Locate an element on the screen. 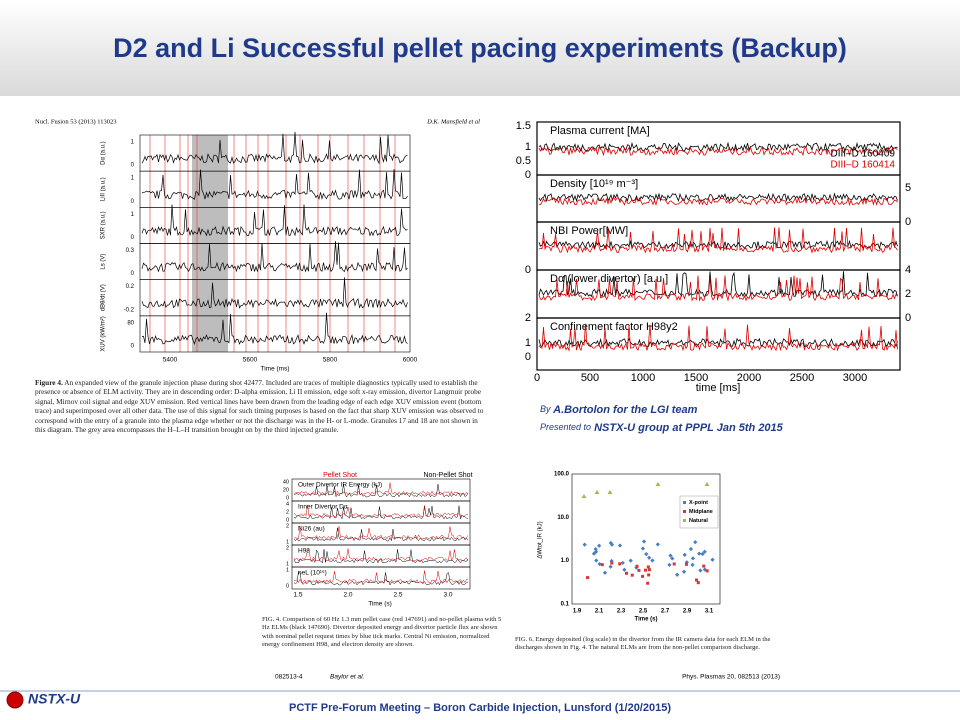  fig4-legend-label: Natural is located at coordinates (698, 521).